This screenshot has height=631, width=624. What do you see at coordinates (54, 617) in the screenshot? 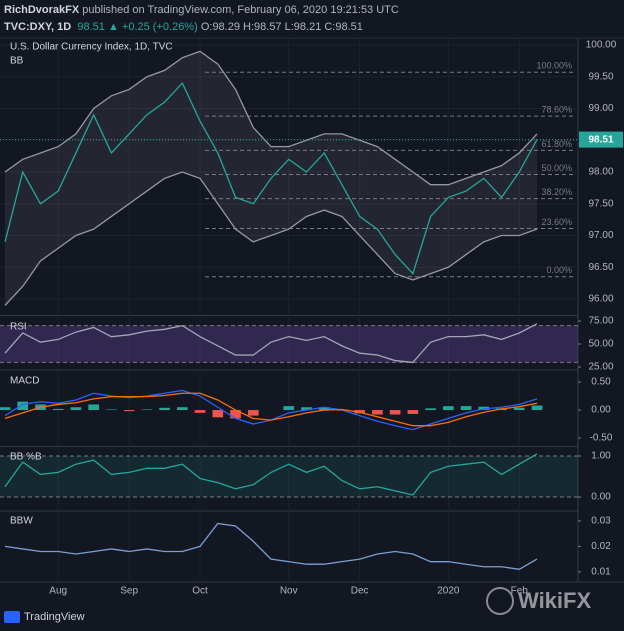
I see `brand: TradingView` at bounding box center [54, 617].